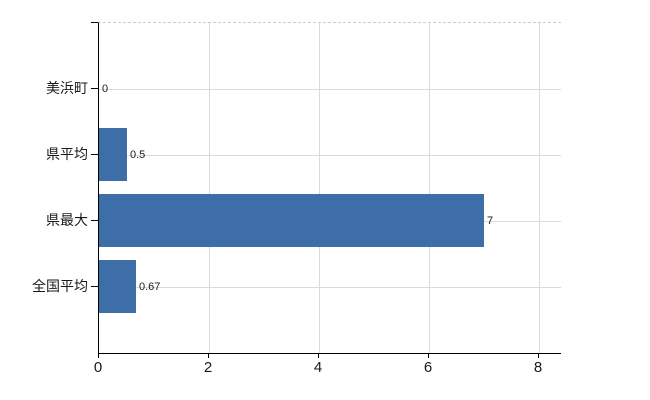  What do you see at coordinates (318, 367) in the screenshot?
I see `x-axis-tick-label: 4` at bounding box center [318, 367].